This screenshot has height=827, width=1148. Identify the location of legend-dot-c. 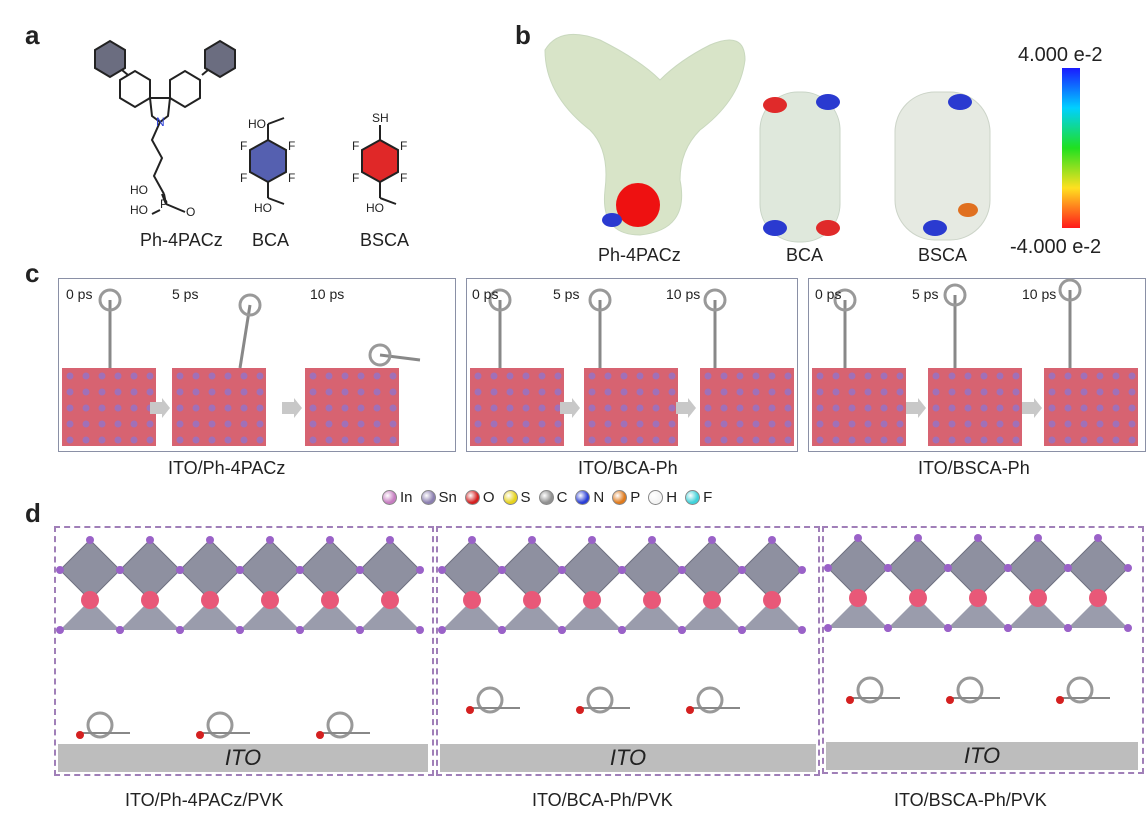
(546, 497).